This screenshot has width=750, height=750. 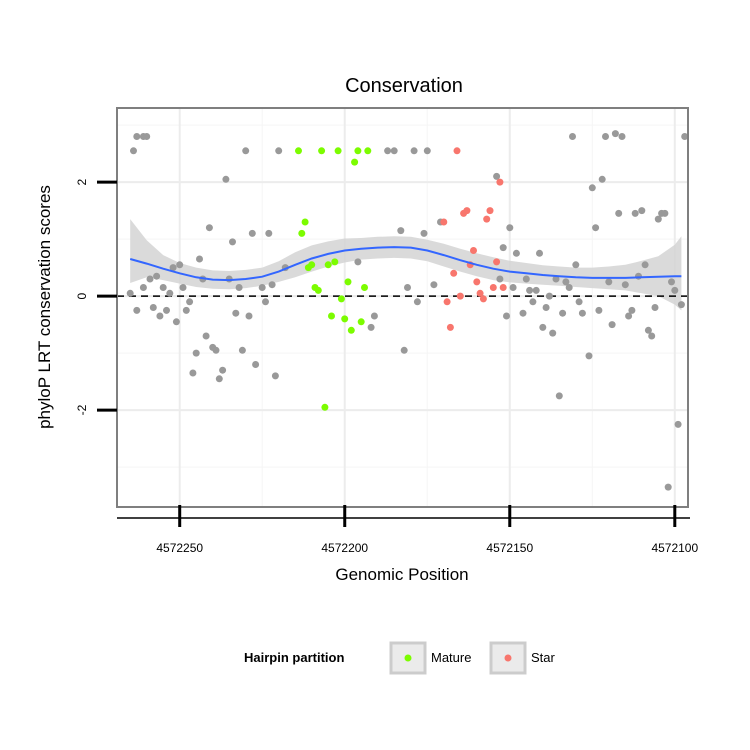 I want to click on legend-label-star: Star, so click(x=543, y=657).